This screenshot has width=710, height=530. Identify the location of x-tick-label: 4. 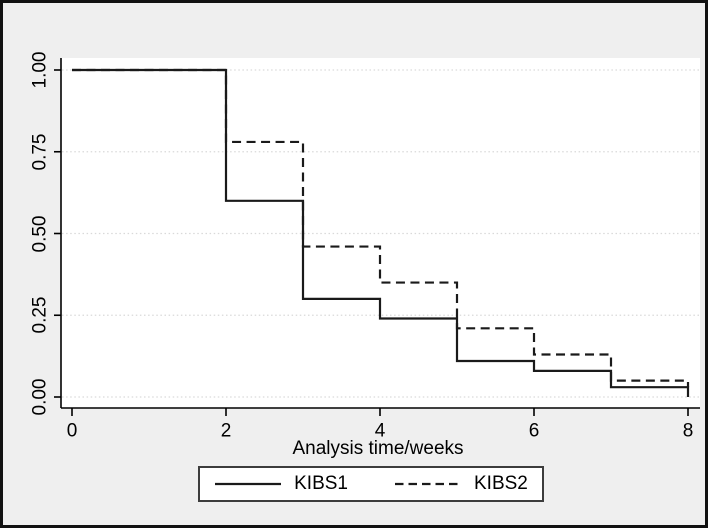
(380, 431).